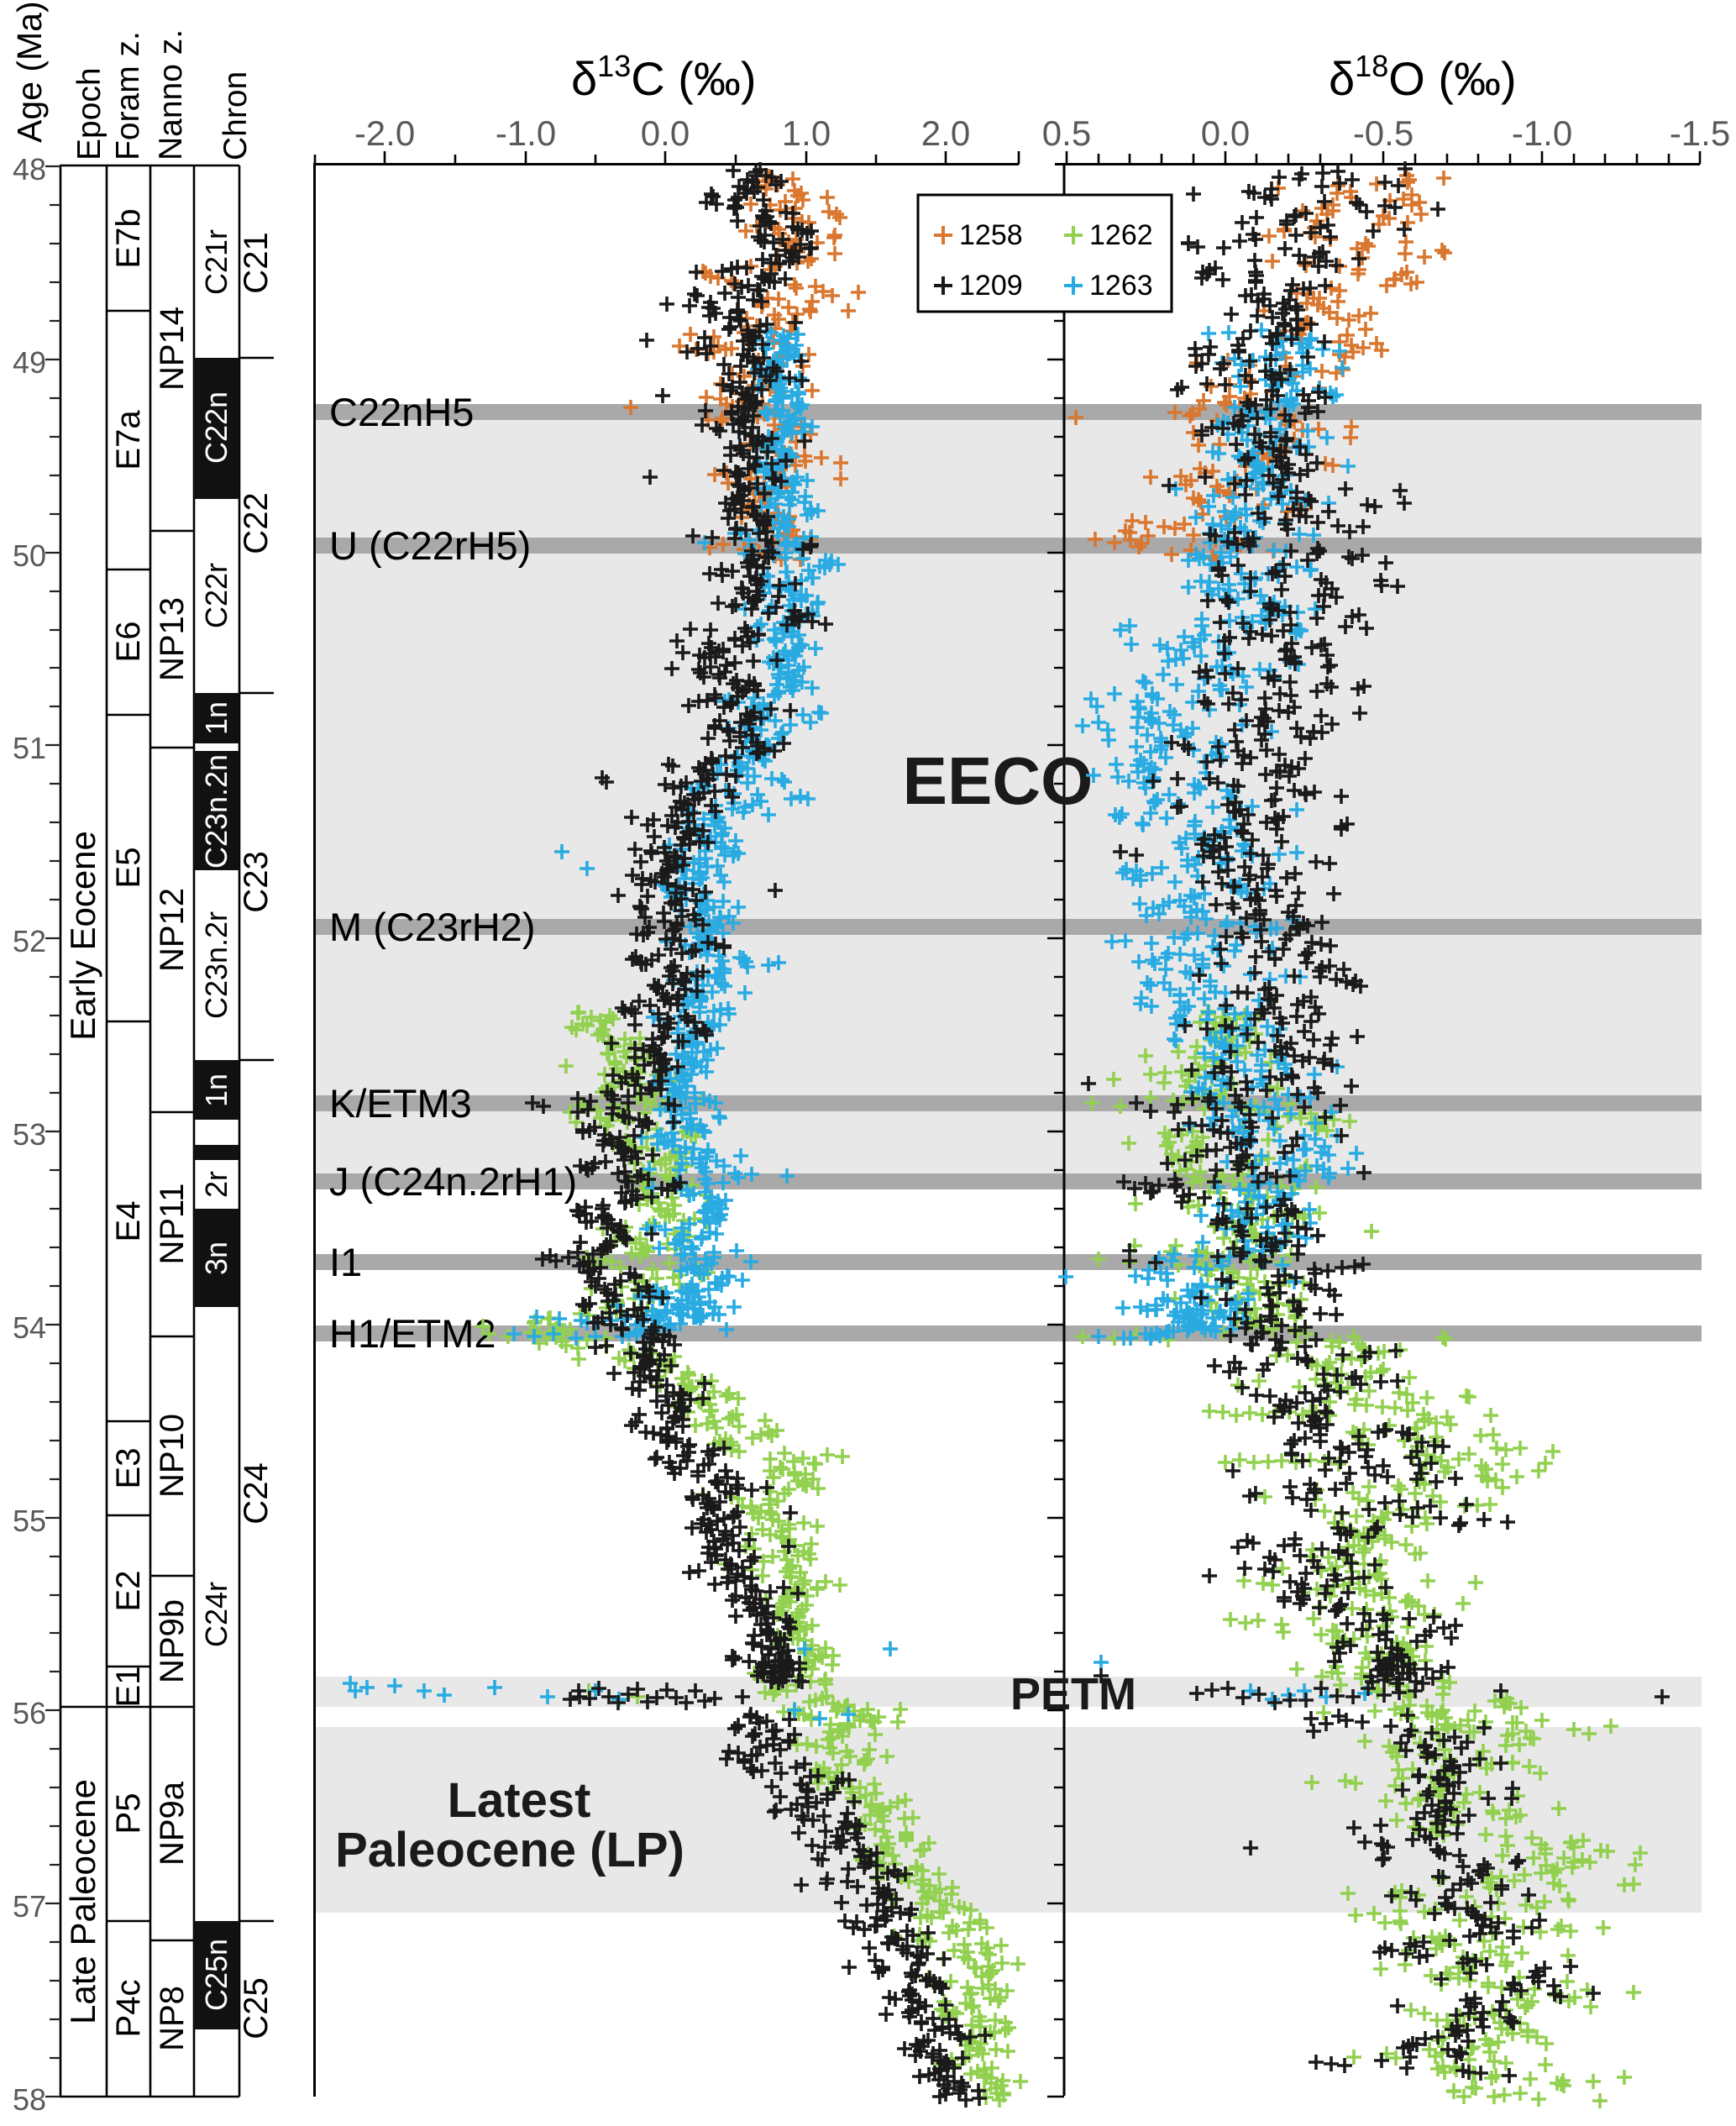  What do you see at coordinates (216, 812) in the screenshot?
I see `svg-text: C23n.2n` at bounding box center [216, 812].